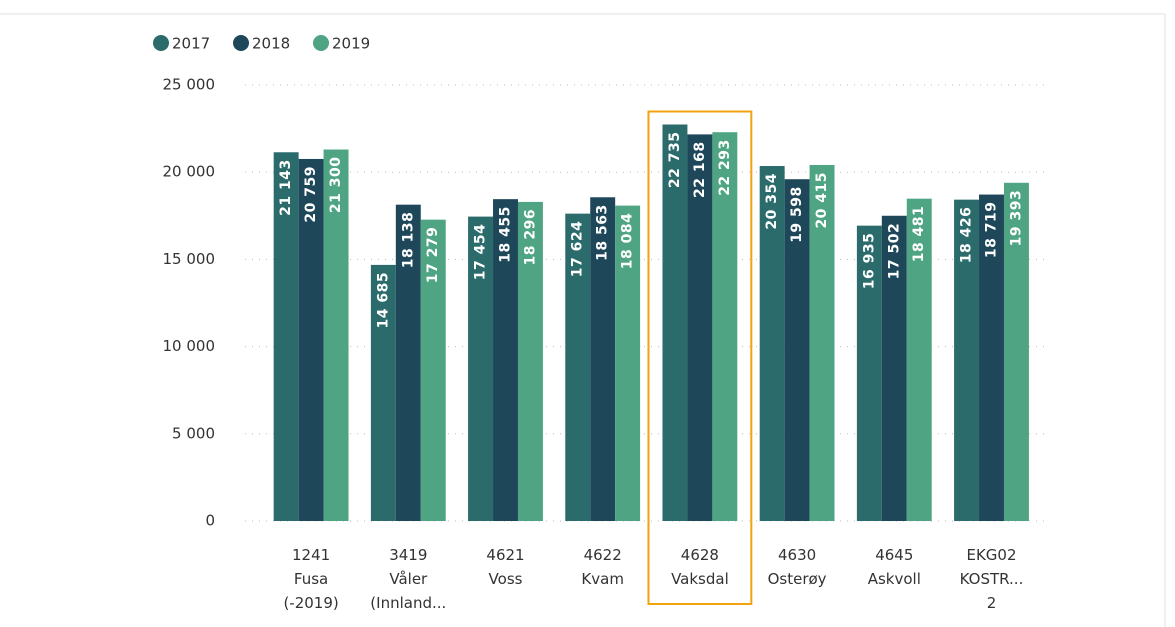  Describe the element at coordinates (822, 200) in the screenshot. I see `value-label: 20 415` at that location.